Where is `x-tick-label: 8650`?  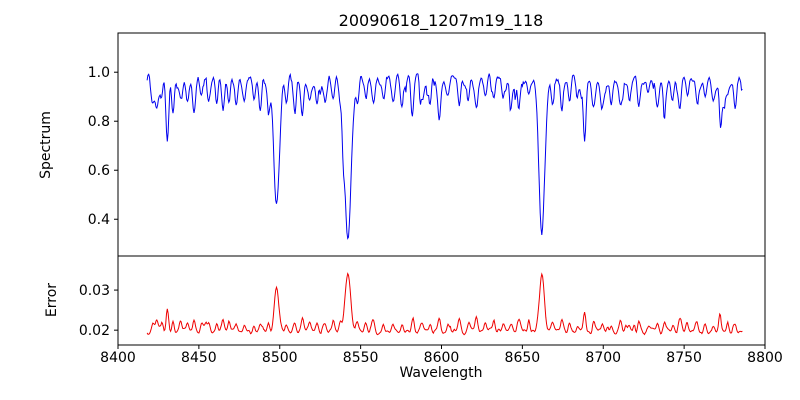
x-tick-label: 8650 is located at coordinates (523, 358).